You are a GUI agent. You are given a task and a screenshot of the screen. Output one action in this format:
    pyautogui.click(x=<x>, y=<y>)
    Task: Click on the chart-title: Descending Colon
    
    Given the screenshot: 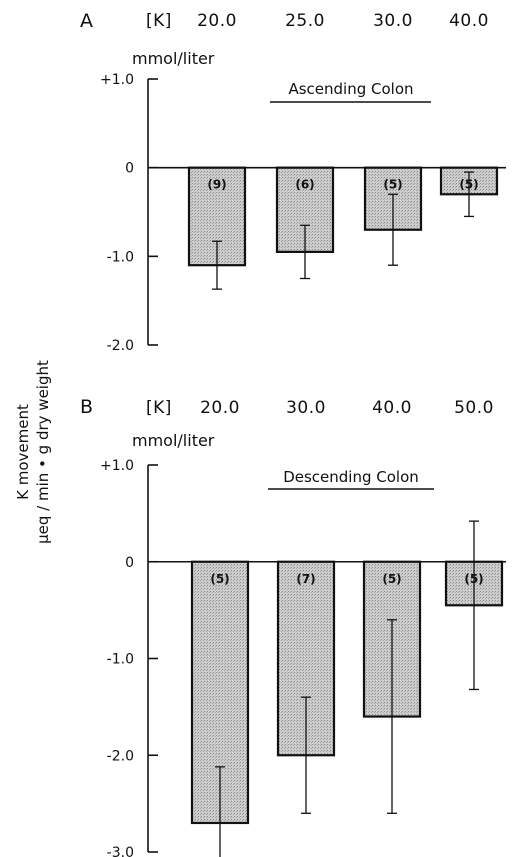 What is the action you would take?
    pyautogui.click(x=351, y=477)
    